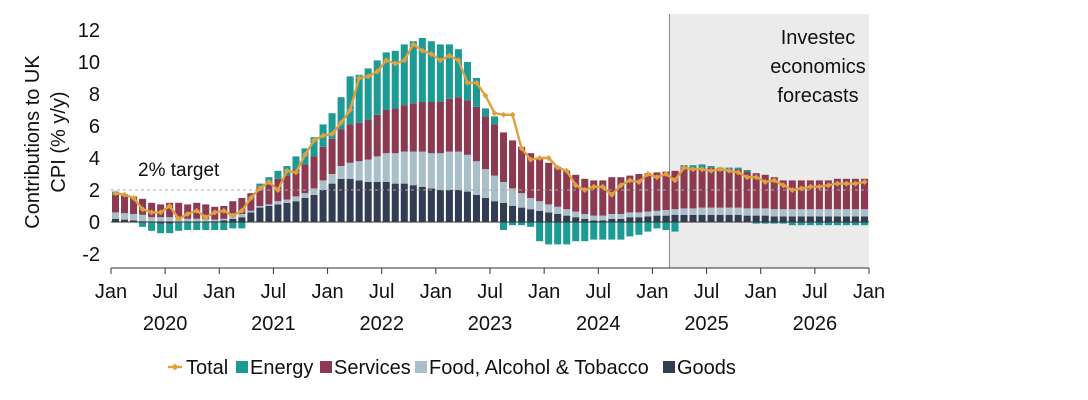  I want to click on year-label: 2023, so click(490, 324).